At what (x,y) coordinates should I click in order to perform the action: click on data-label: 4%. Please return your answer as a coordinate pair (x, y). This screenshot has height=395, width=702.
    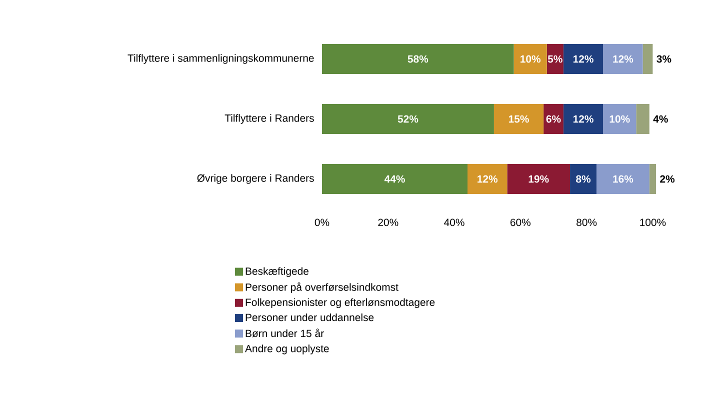
    Looking at the image, I should click on (660, 119).